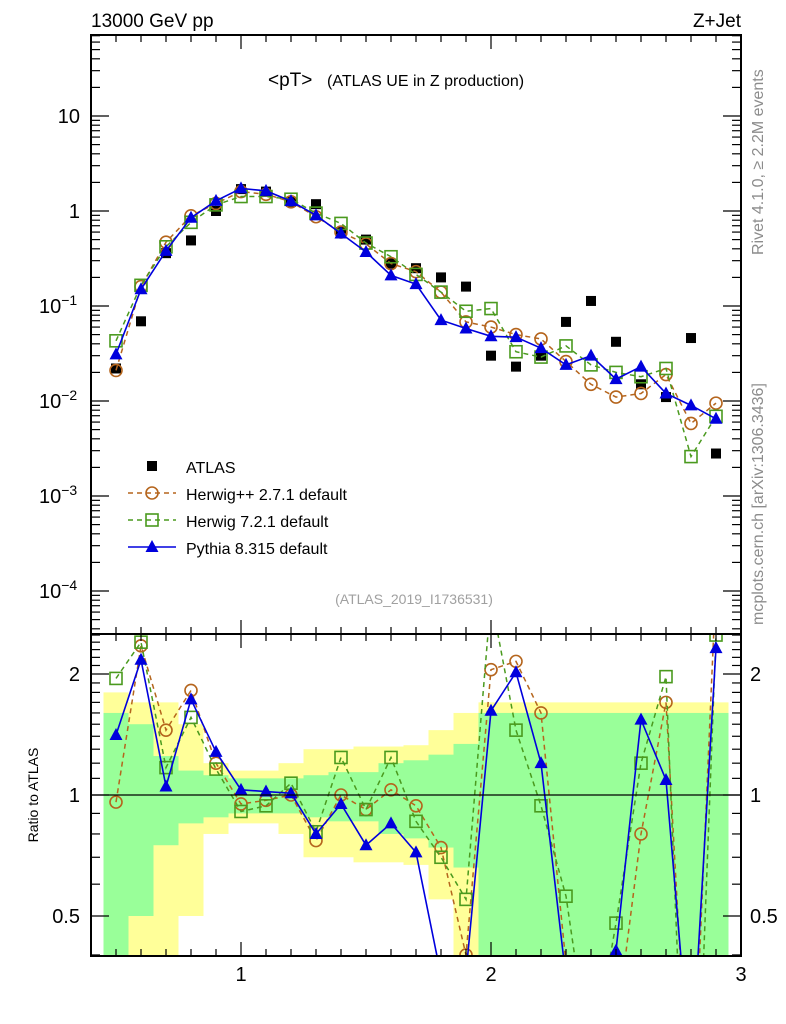  I want to click on y-tick-label: 1, so click(74, 212).